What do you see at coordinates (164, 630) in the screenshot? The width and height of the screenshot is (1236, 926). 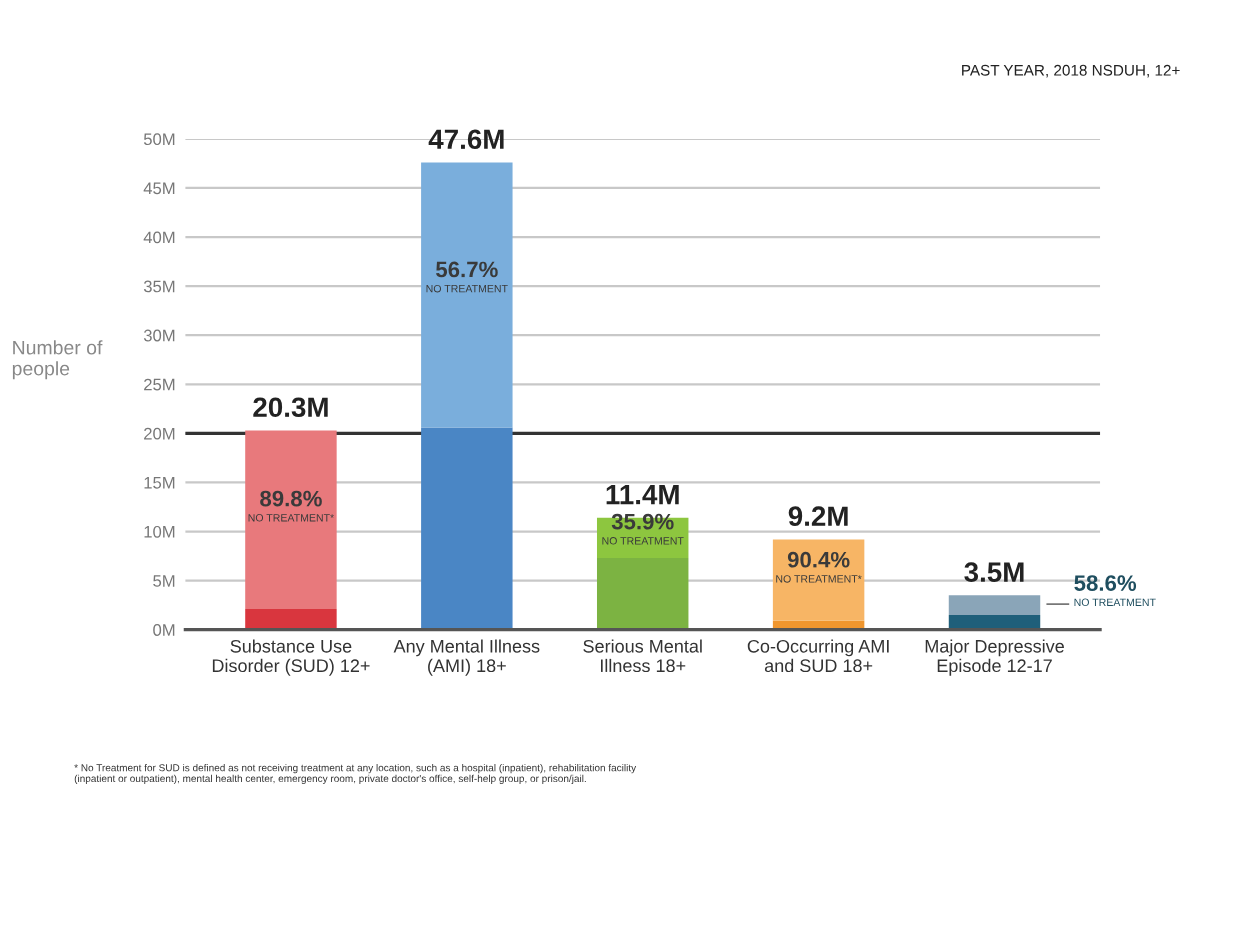 I see `y-tick-label: 0M` at bounding box center [164, 630].